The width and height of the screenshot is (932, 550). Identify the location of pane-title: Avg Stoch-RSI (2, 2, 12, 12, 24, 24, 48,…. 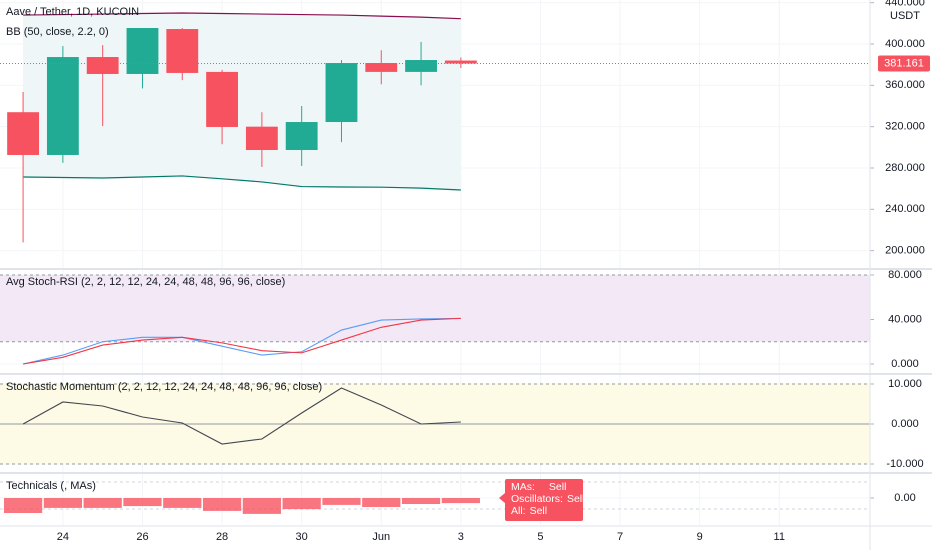
(145, 282).